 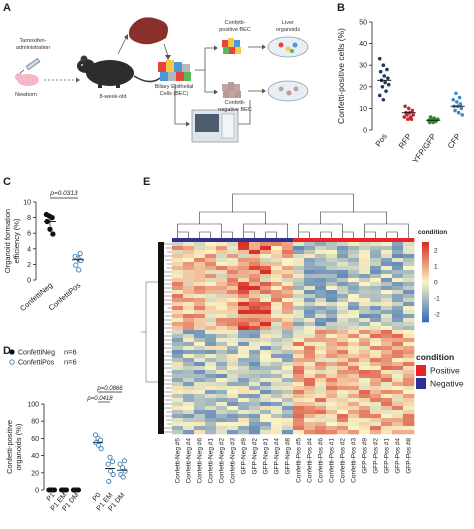 I want to click on organoids-label: Liver organoids, so click(x=288, y=26).